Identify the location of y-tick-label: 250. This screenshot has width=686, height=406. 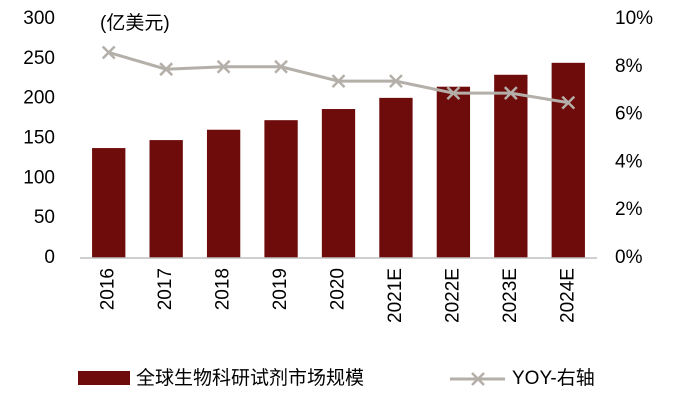
(39, 58).